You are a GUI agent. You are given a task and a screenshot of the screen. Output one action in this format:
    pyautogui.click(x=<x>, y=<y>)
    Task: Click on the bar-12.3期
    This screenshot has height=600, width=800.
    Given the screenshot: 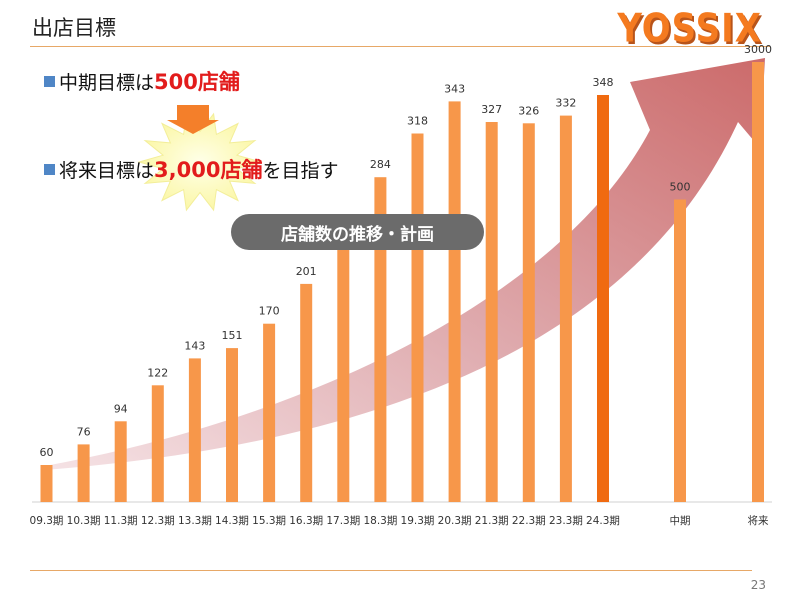 What is the action you would take?
    pyautogui.click(x=157, y=443)
    